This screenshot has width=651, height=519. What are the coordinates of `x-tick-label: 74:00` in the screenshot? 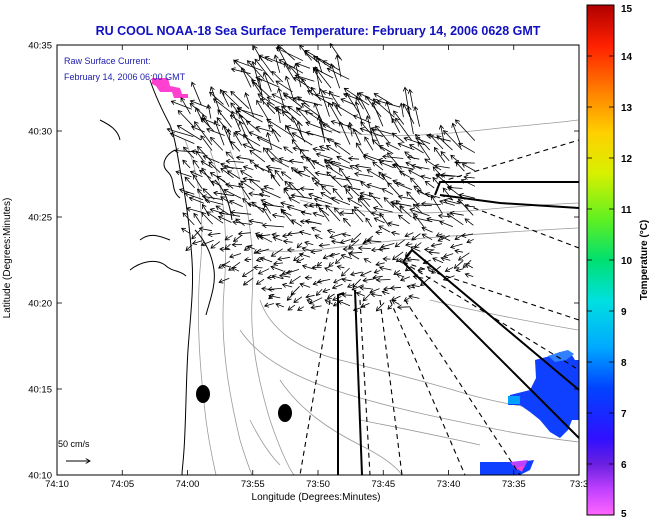 It's located at (188, 484).